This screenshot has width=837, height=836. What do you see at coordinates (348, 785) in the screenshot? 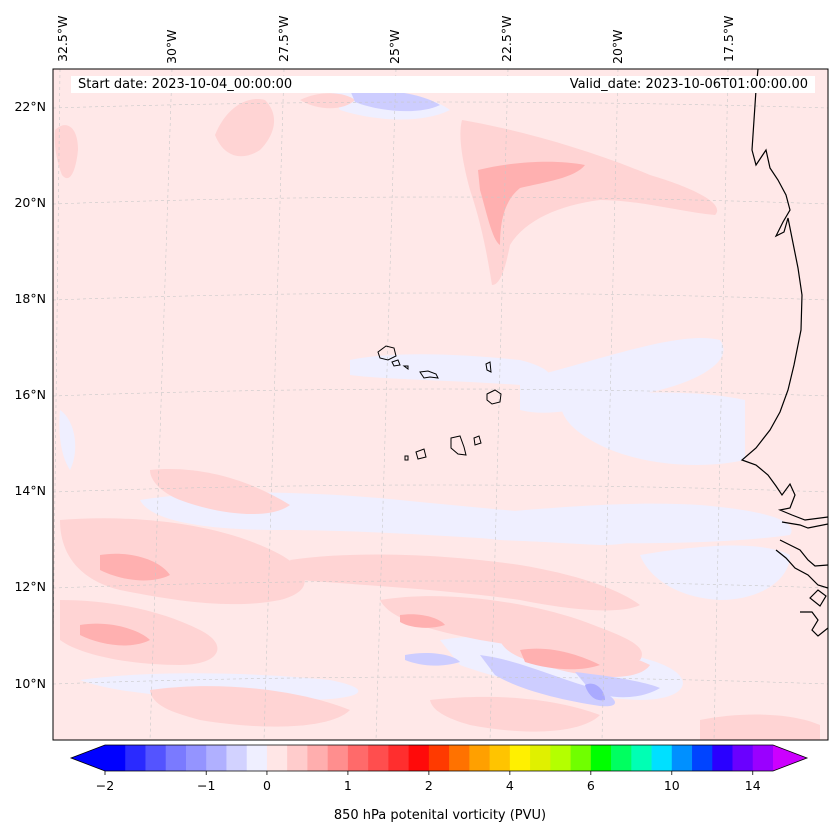
I see `colorbar-tick-label: 1` at bounding box center [348, 785].